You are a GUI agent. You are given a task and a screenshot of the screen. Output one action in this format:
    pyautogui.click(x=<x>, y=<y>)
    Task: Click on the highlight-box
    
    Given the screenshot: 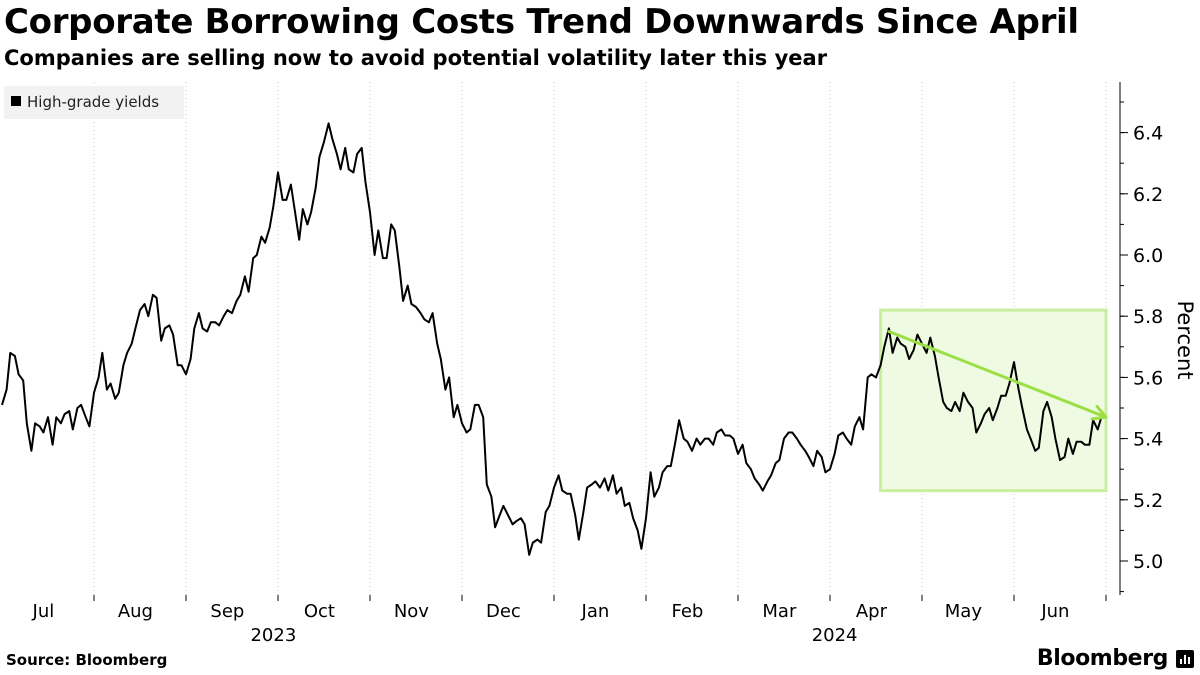 What is the action you would take?
    pyautogui.click(x=993, y=400)
    